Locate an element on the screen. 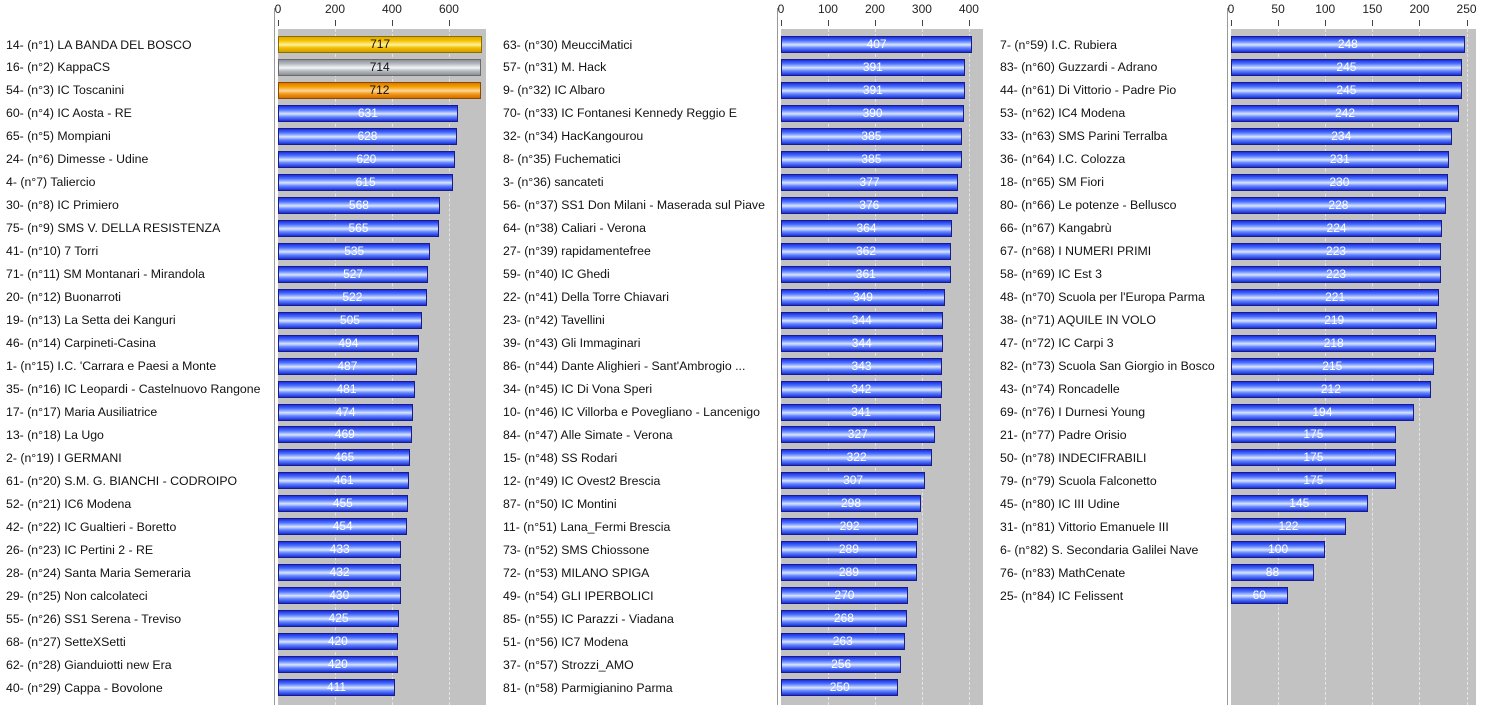  row-label: 82- (n°73) Scuola San Giorgio in Bosco is located at coordinates (1107, 366).